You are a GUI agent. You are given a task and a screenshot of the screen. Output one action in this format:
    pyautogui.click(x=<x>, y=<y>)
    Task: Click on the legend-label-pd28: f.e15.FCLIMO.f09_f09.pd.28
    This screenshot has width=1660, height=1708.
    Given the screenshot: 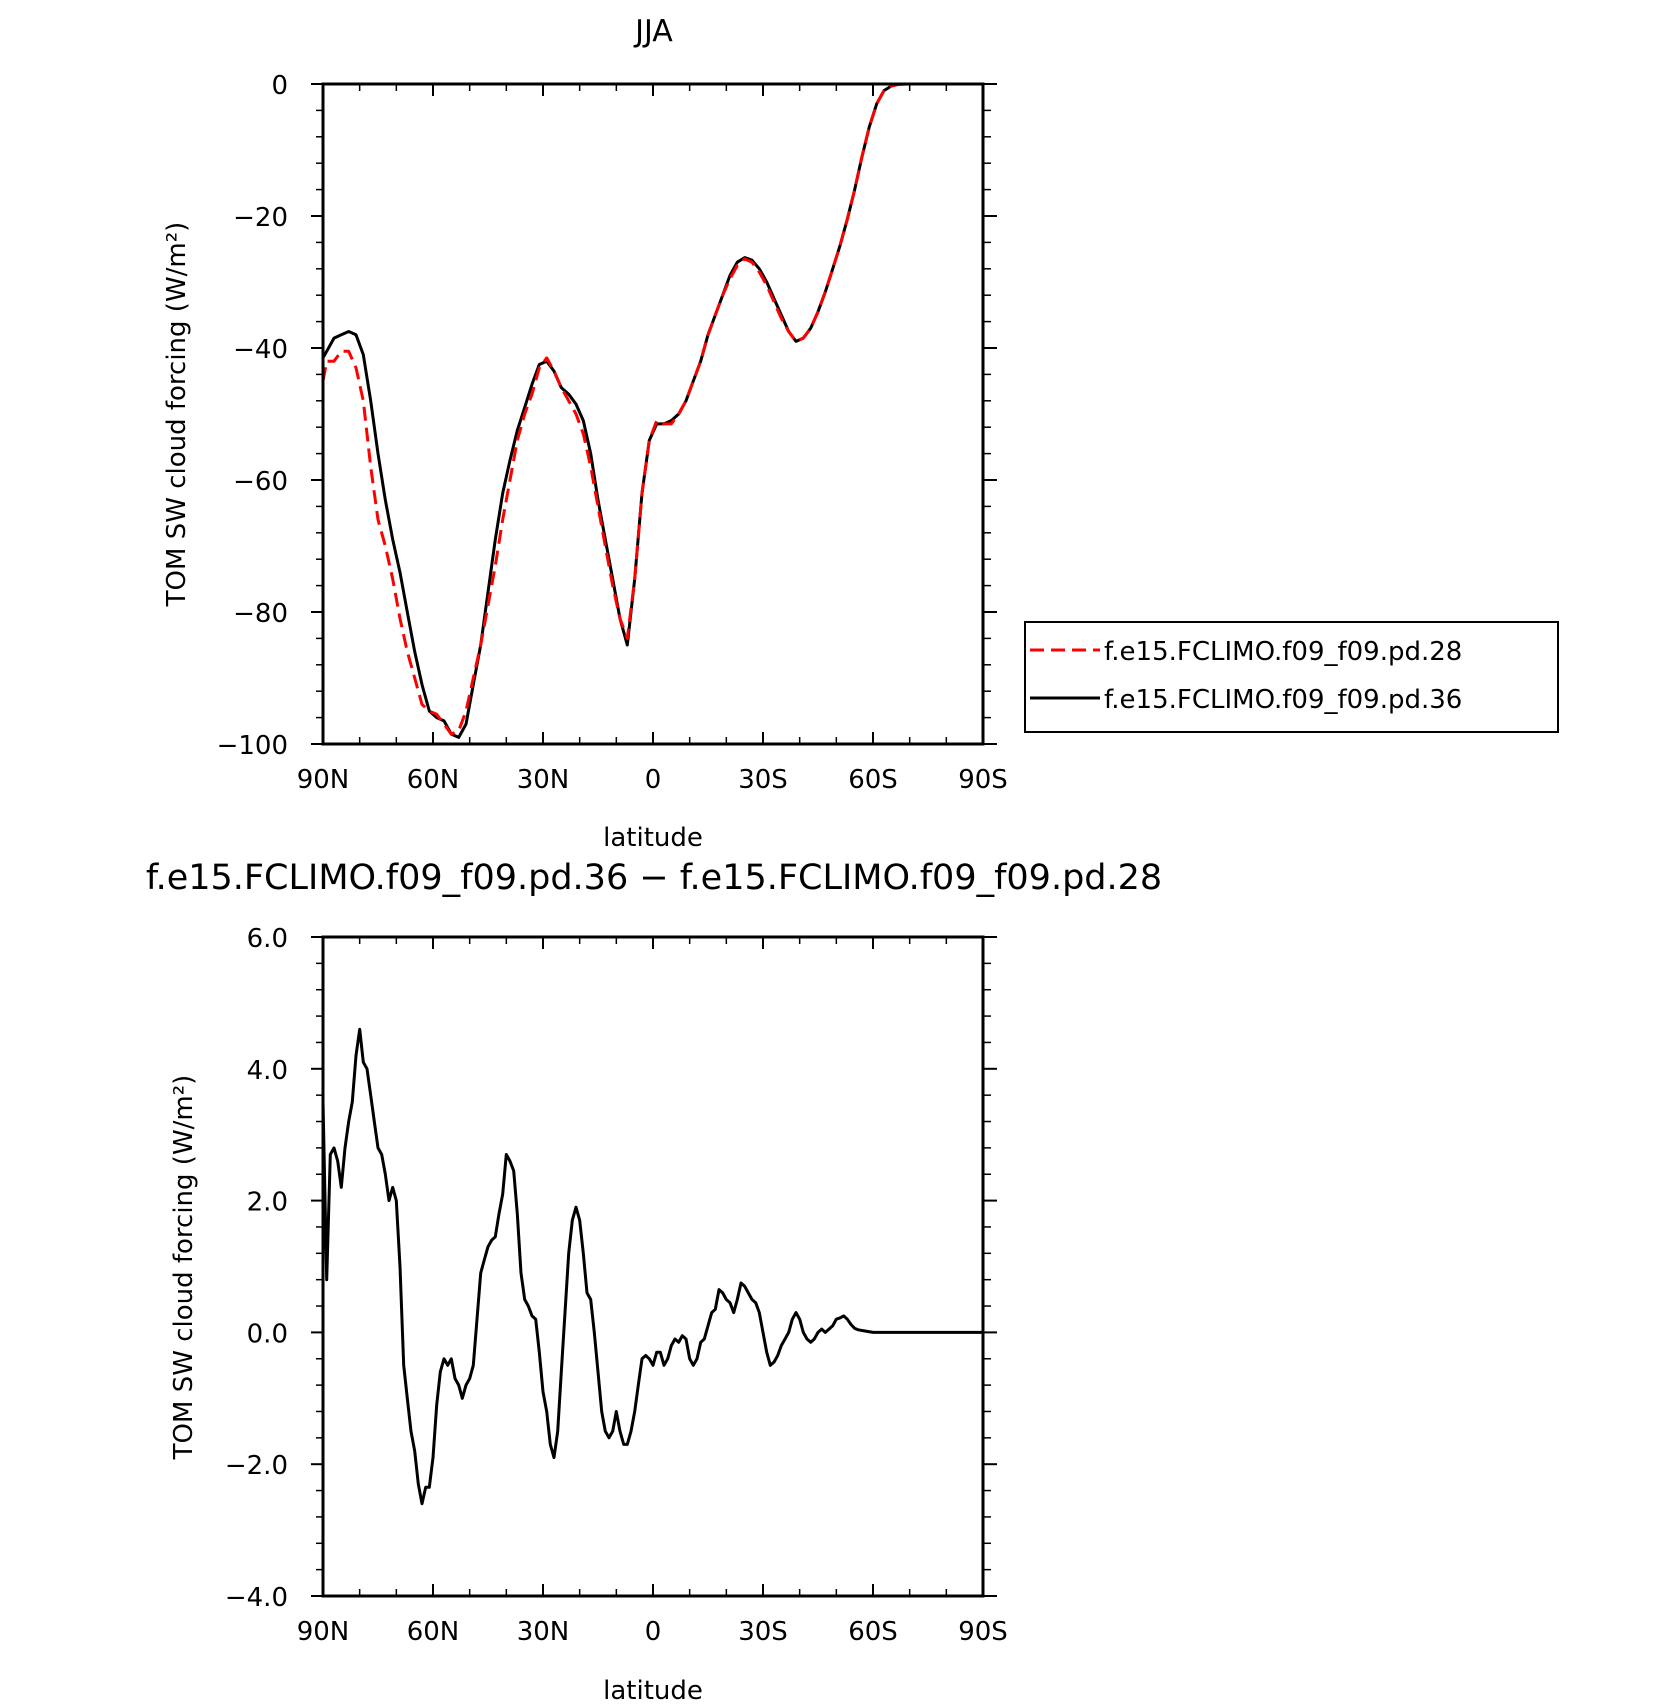 What is the action you would take?
    pyautogui.click(x=1283, y=652)
    